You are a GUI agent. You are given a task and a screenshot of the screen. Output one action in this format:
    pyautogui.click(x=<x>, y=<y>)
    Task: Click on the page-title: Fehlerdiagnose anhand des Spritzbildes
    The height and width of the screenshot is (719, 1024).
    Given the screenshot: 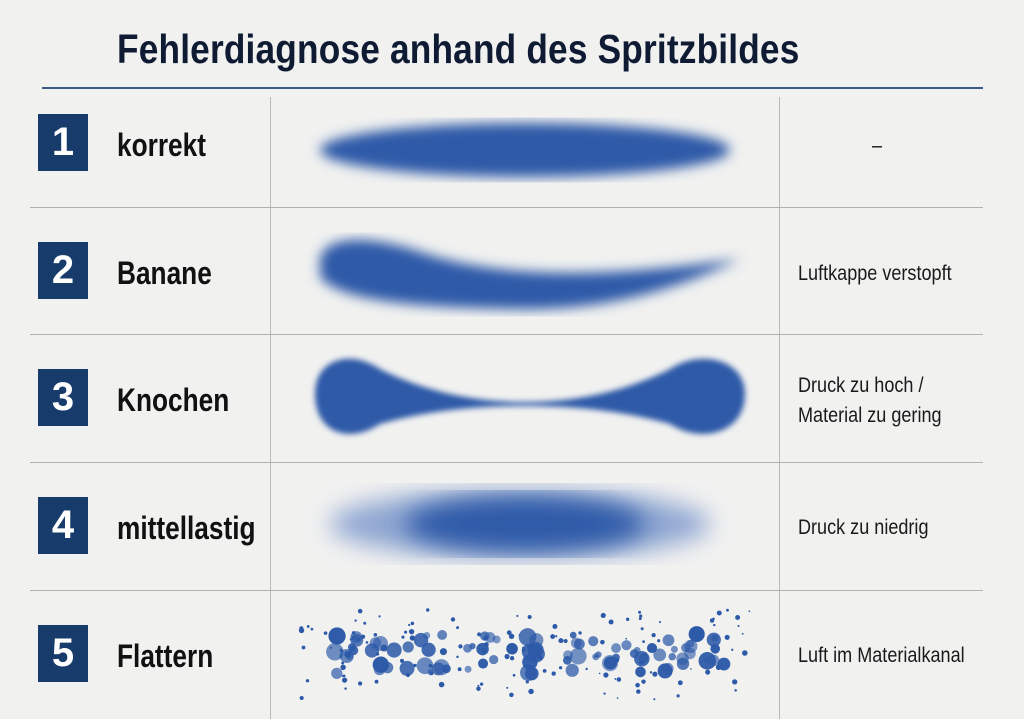 What is the action you would take?
    pyautogui.click(x=458, y=49)
    